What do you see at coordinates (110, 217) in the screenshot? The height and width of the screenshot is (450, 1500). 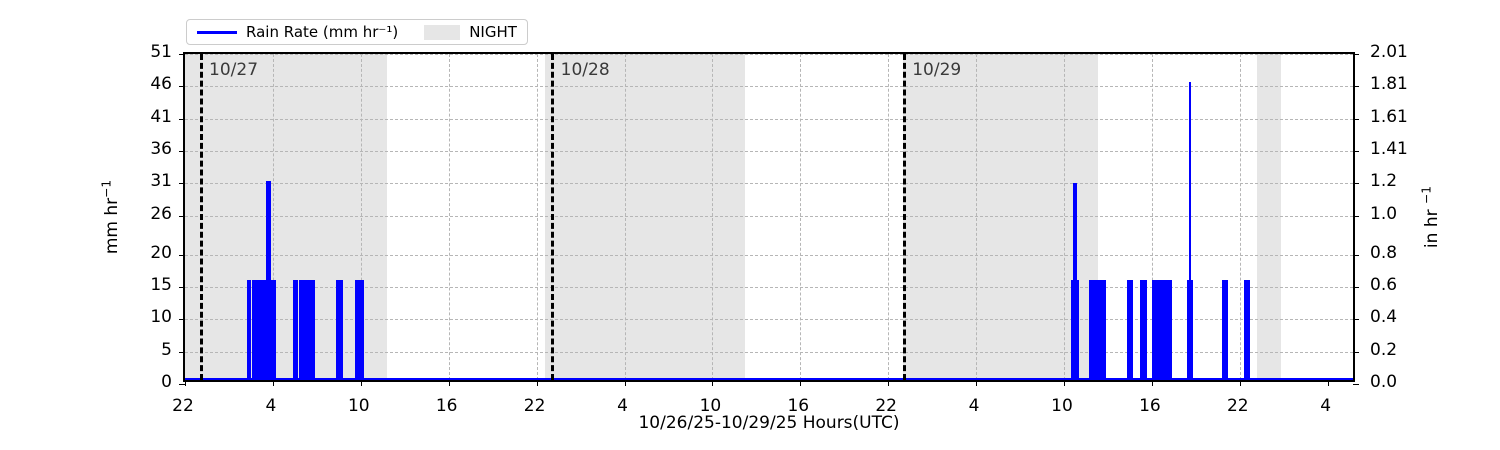 I see `y-axis-left-title: mm hr−1` at bounding box center [110, 217].